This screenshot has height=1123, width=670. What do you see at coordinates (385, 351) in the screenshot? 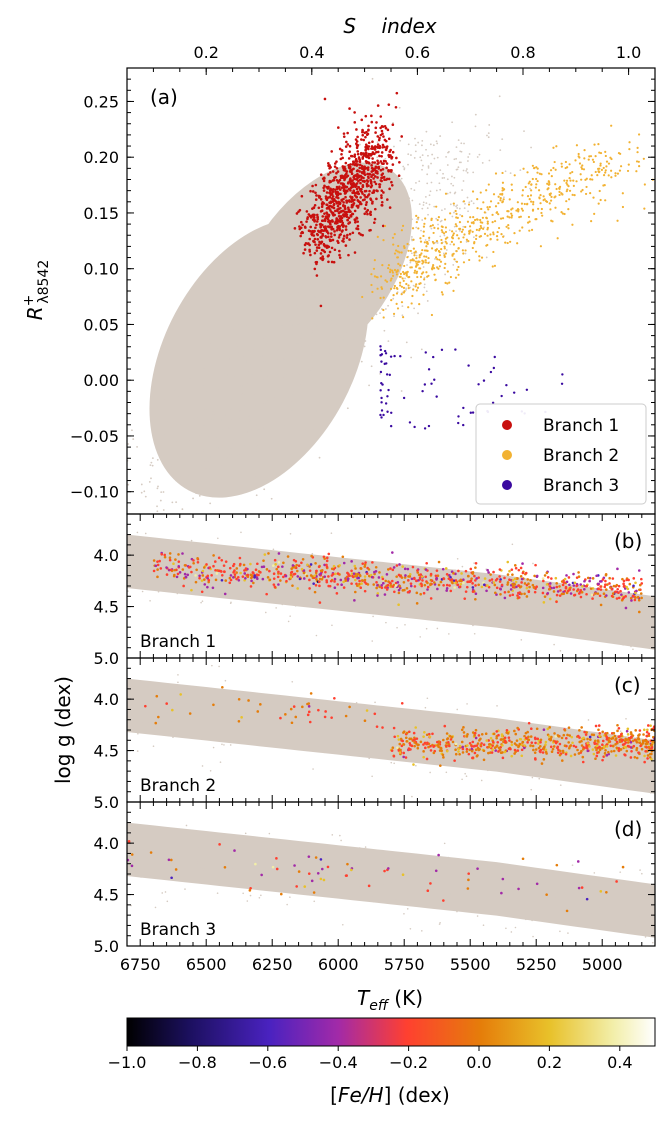
I see `a-branch3-point` at bounding box center [385, 351].